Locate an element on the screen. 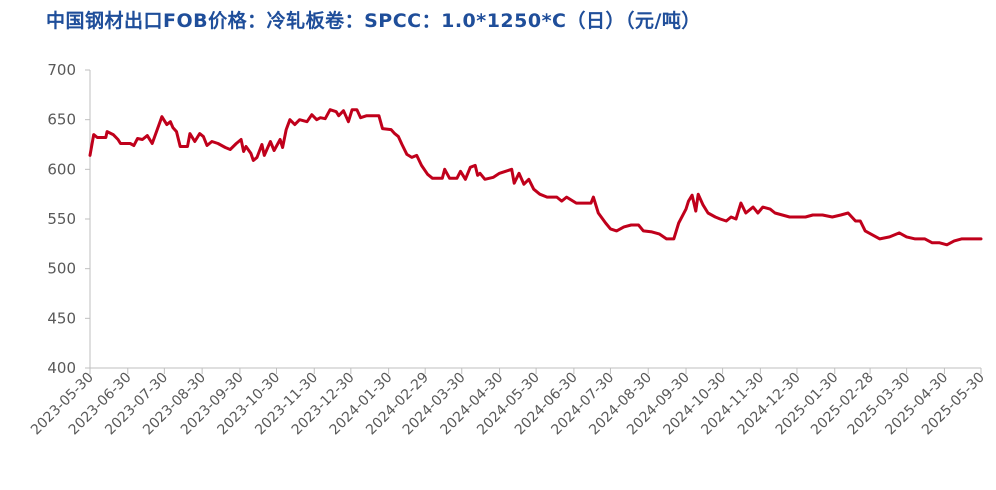 This screenshot has width=996, height=490. y-tick-label: 450 is located at coordinates (61, 318).